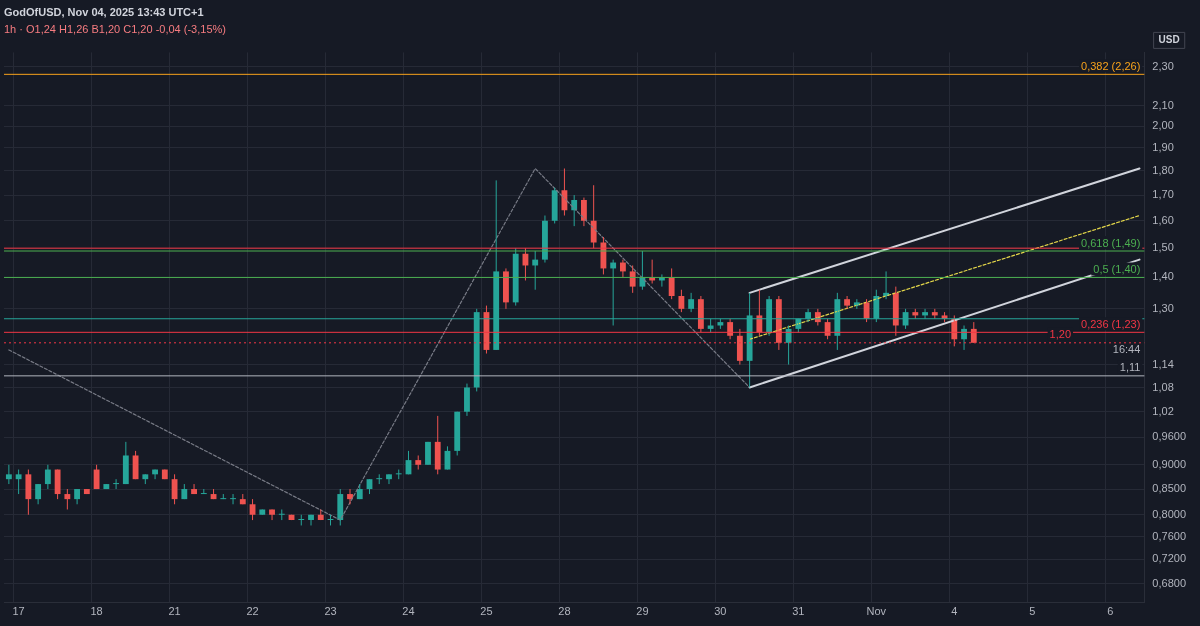  What do you see at coordinates (564, 611) in the screenshot?
I see `x-tick-label: 28` at bounding box center [564, 611].